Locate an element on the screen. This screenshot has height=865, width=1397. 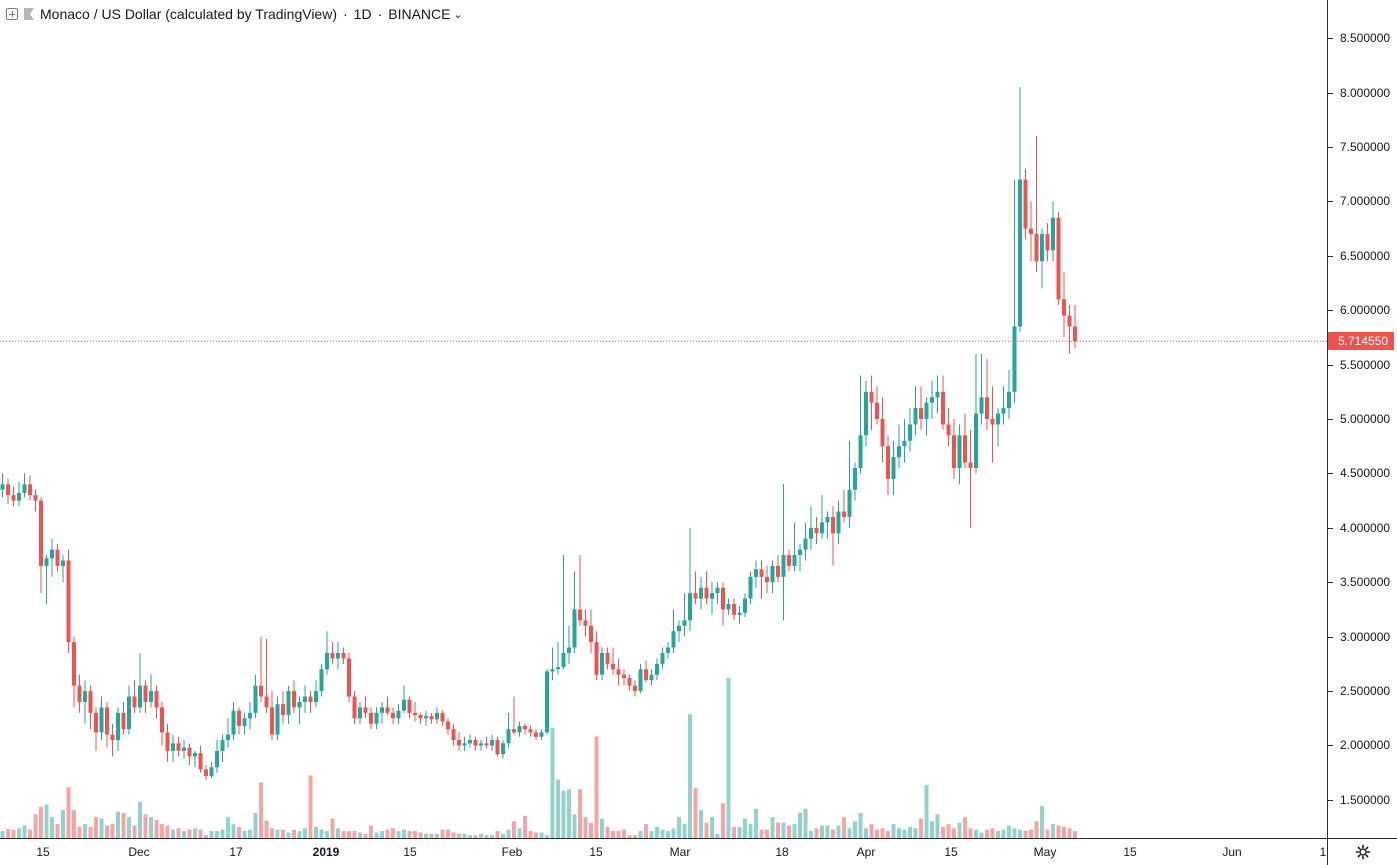
flag-icon is located at coordinates (29, 14).